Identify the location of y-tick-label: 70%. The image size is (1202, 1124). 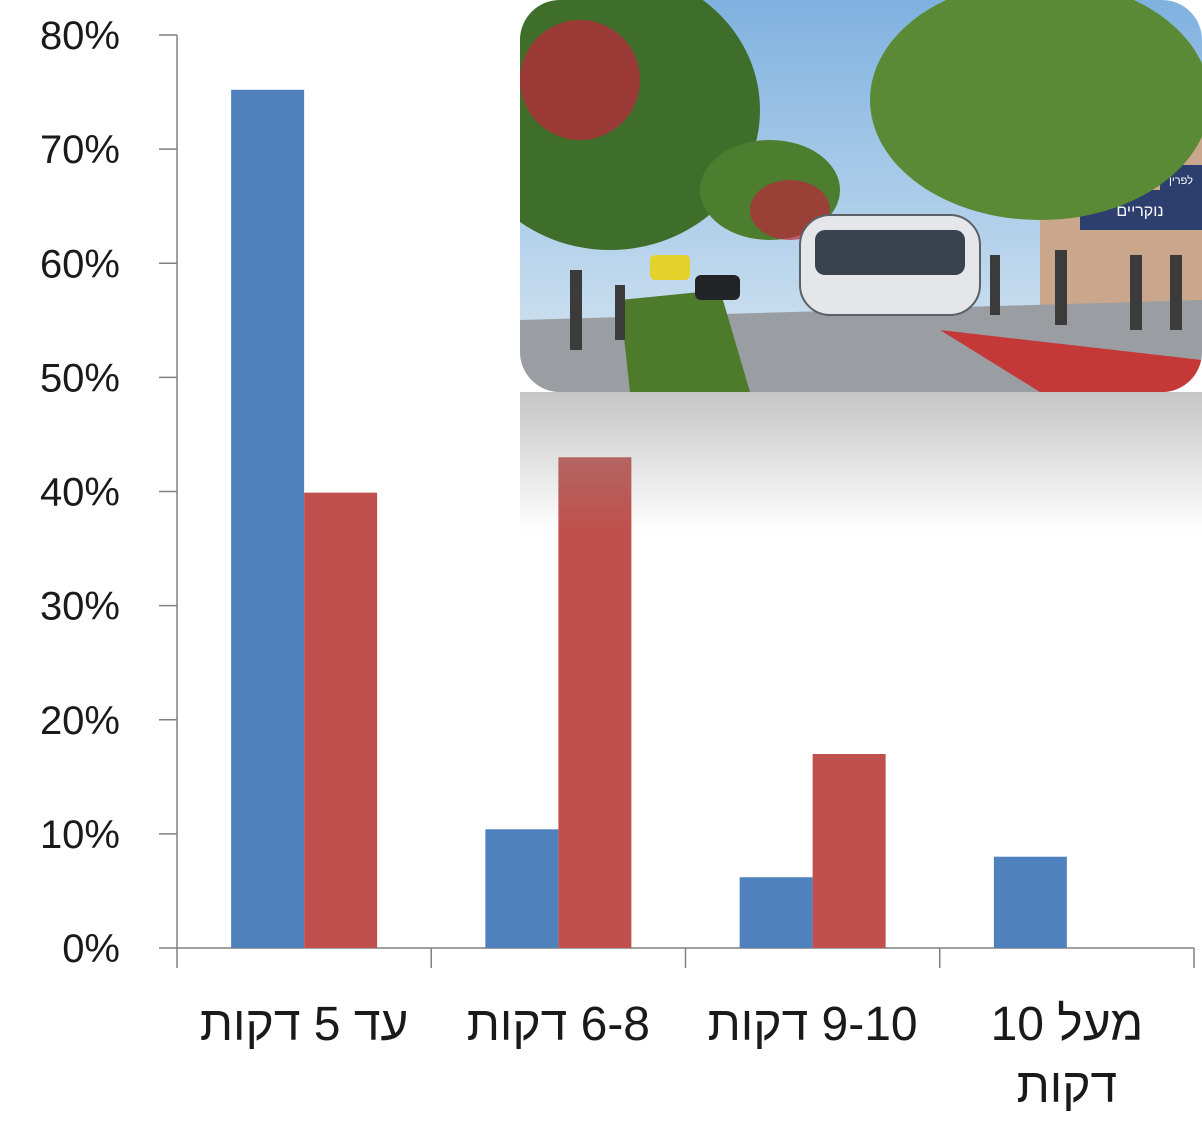
(80, 150).